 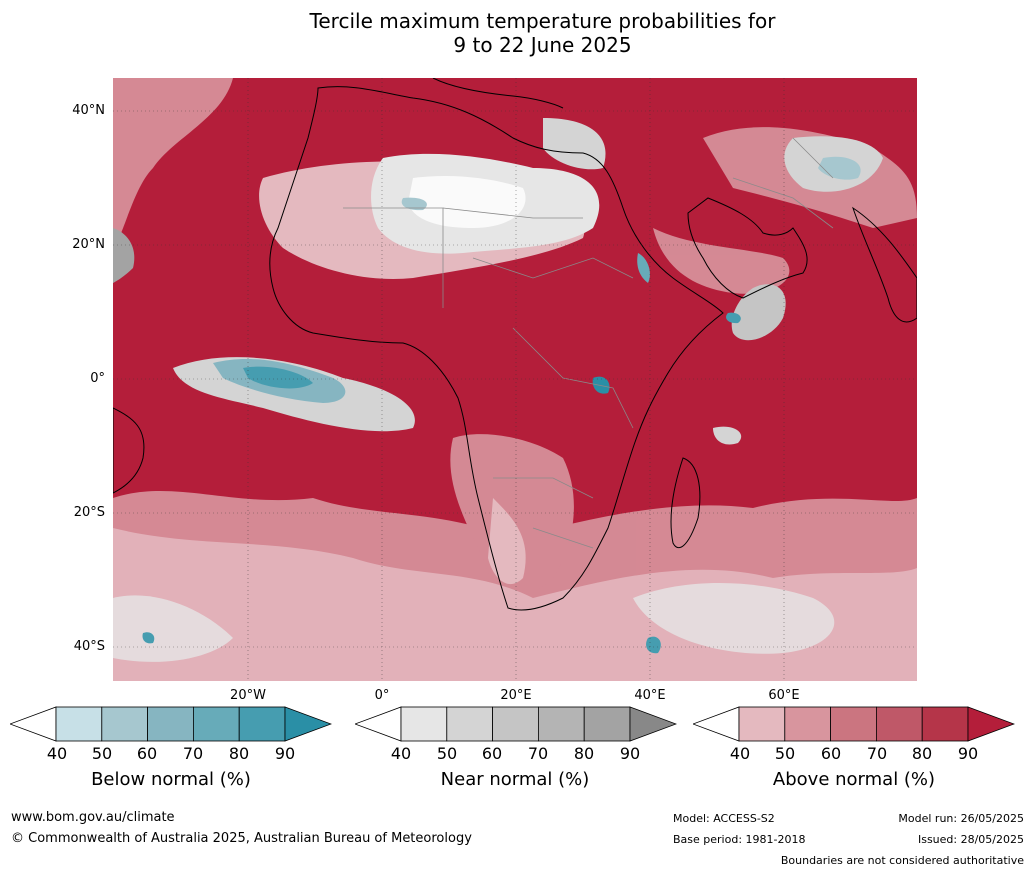 What do you see at coordinates (724, 818) in the screenshot?
I see `footer-model: Model: ACCESS-S2` at bounding box center [724, 818].